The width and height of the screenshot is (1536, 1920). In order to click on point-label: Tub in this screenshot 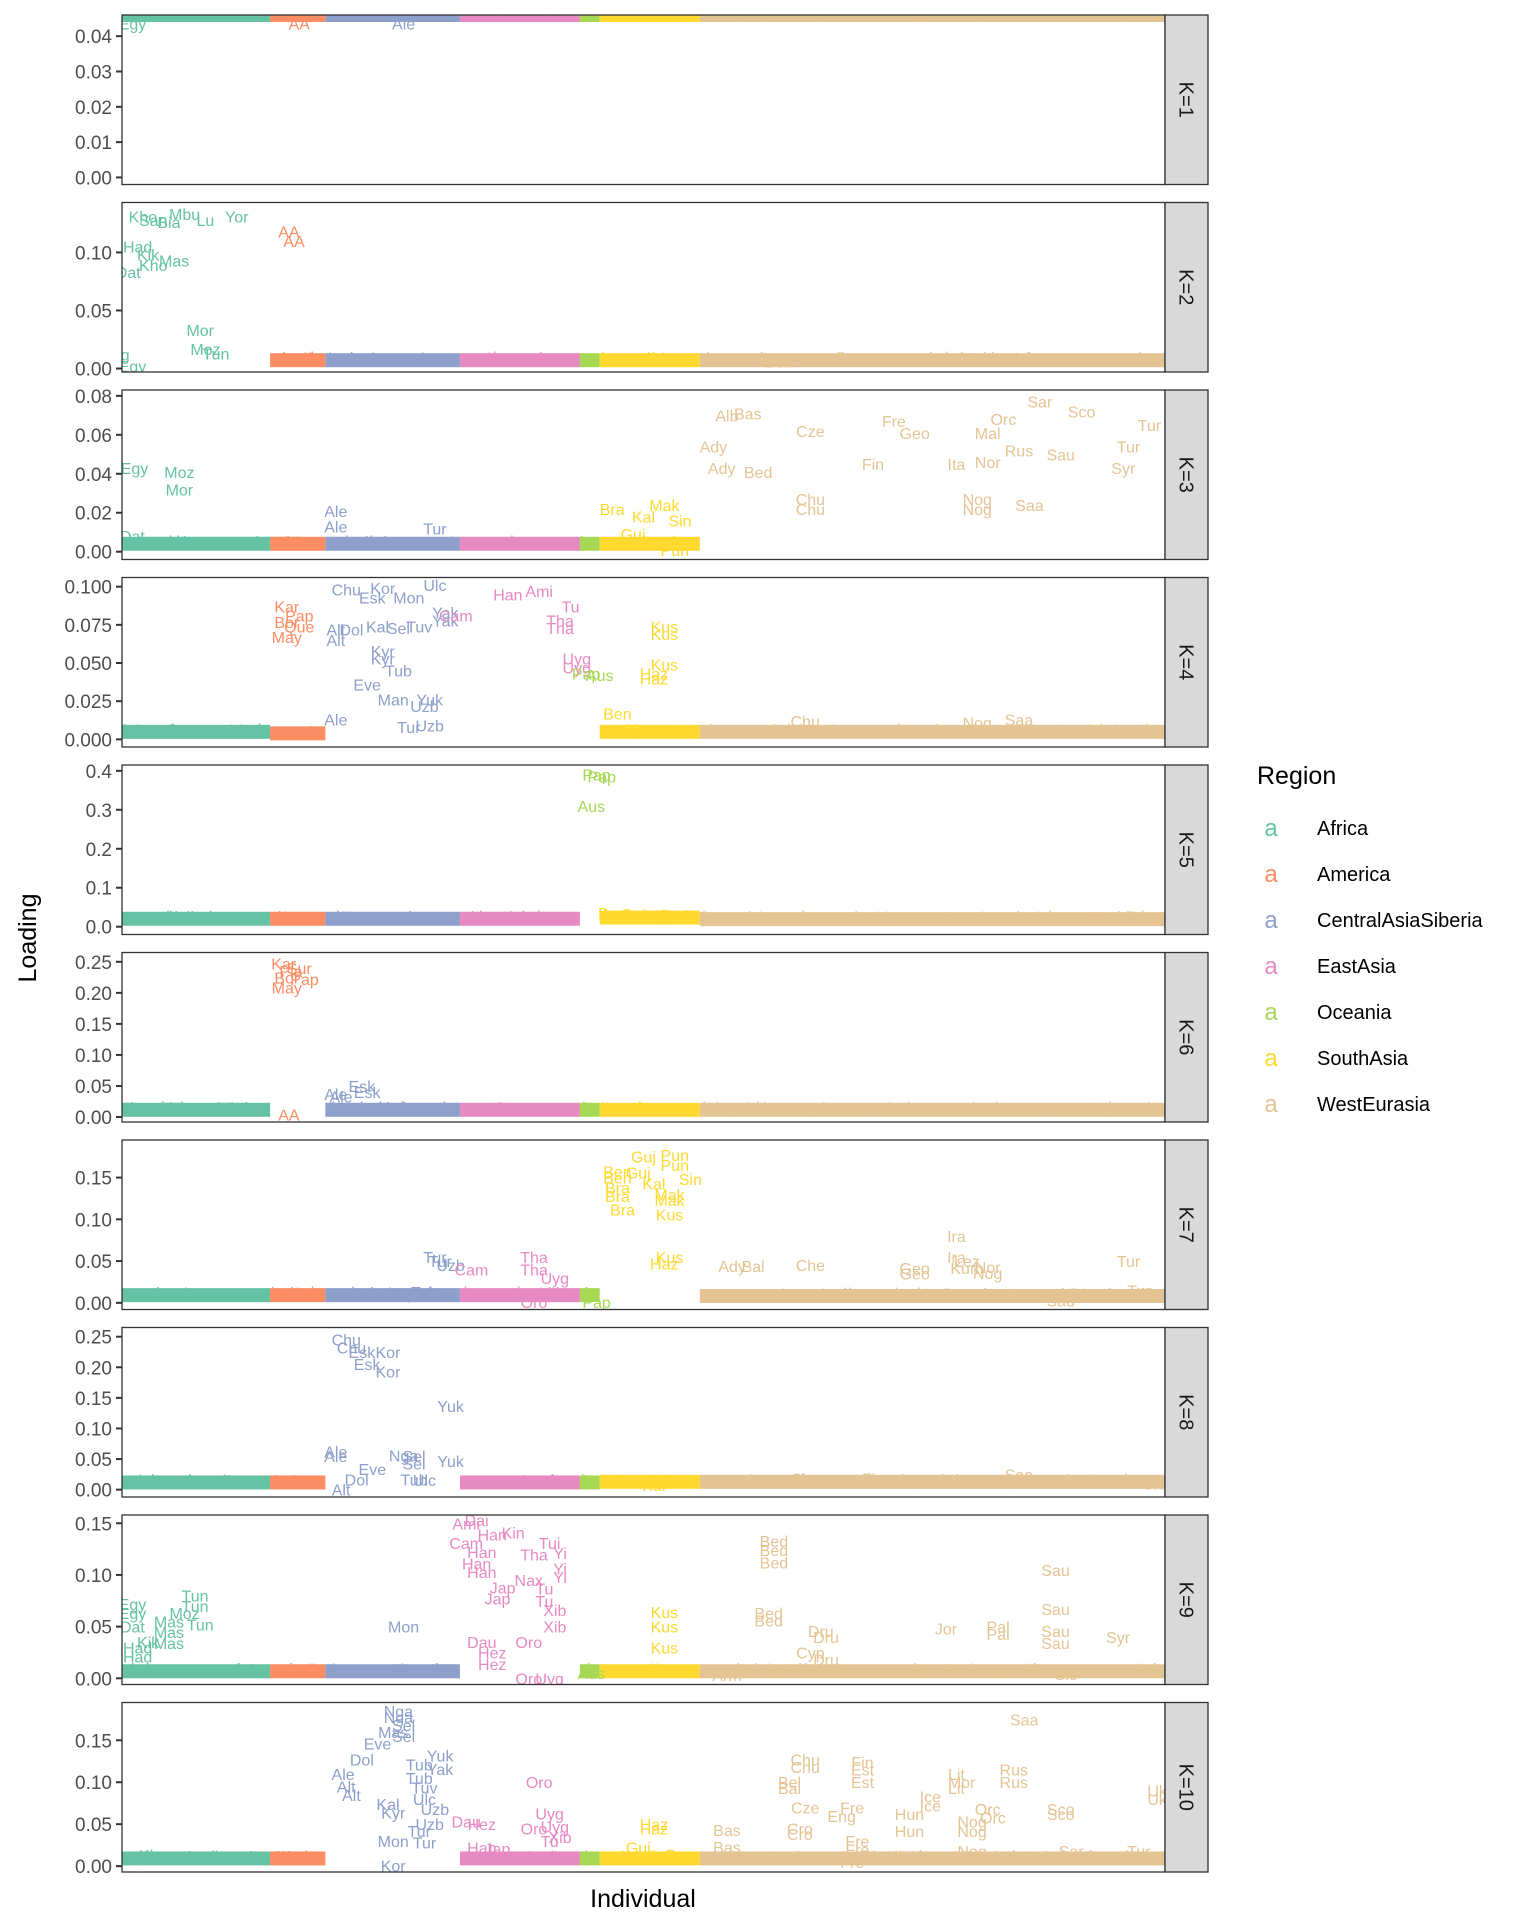, I will do `click(419, 1766)`.